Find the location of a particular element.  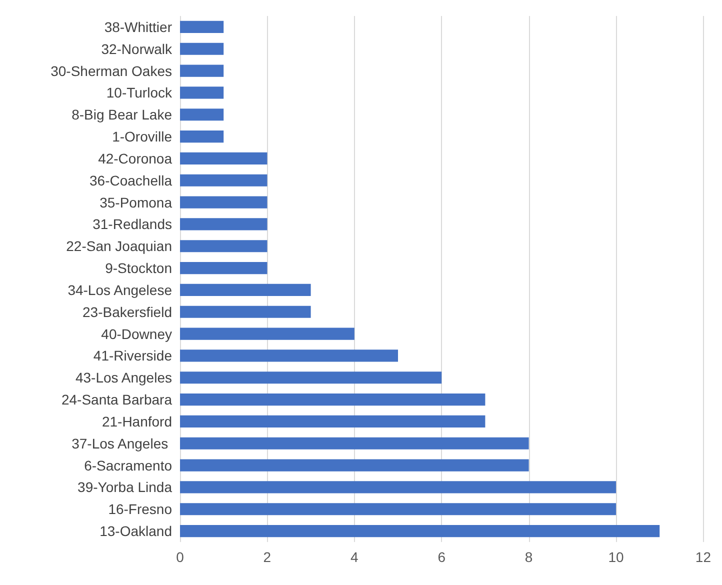

y-tick-label: 36-Coachella is located at coordinates (131, 180).